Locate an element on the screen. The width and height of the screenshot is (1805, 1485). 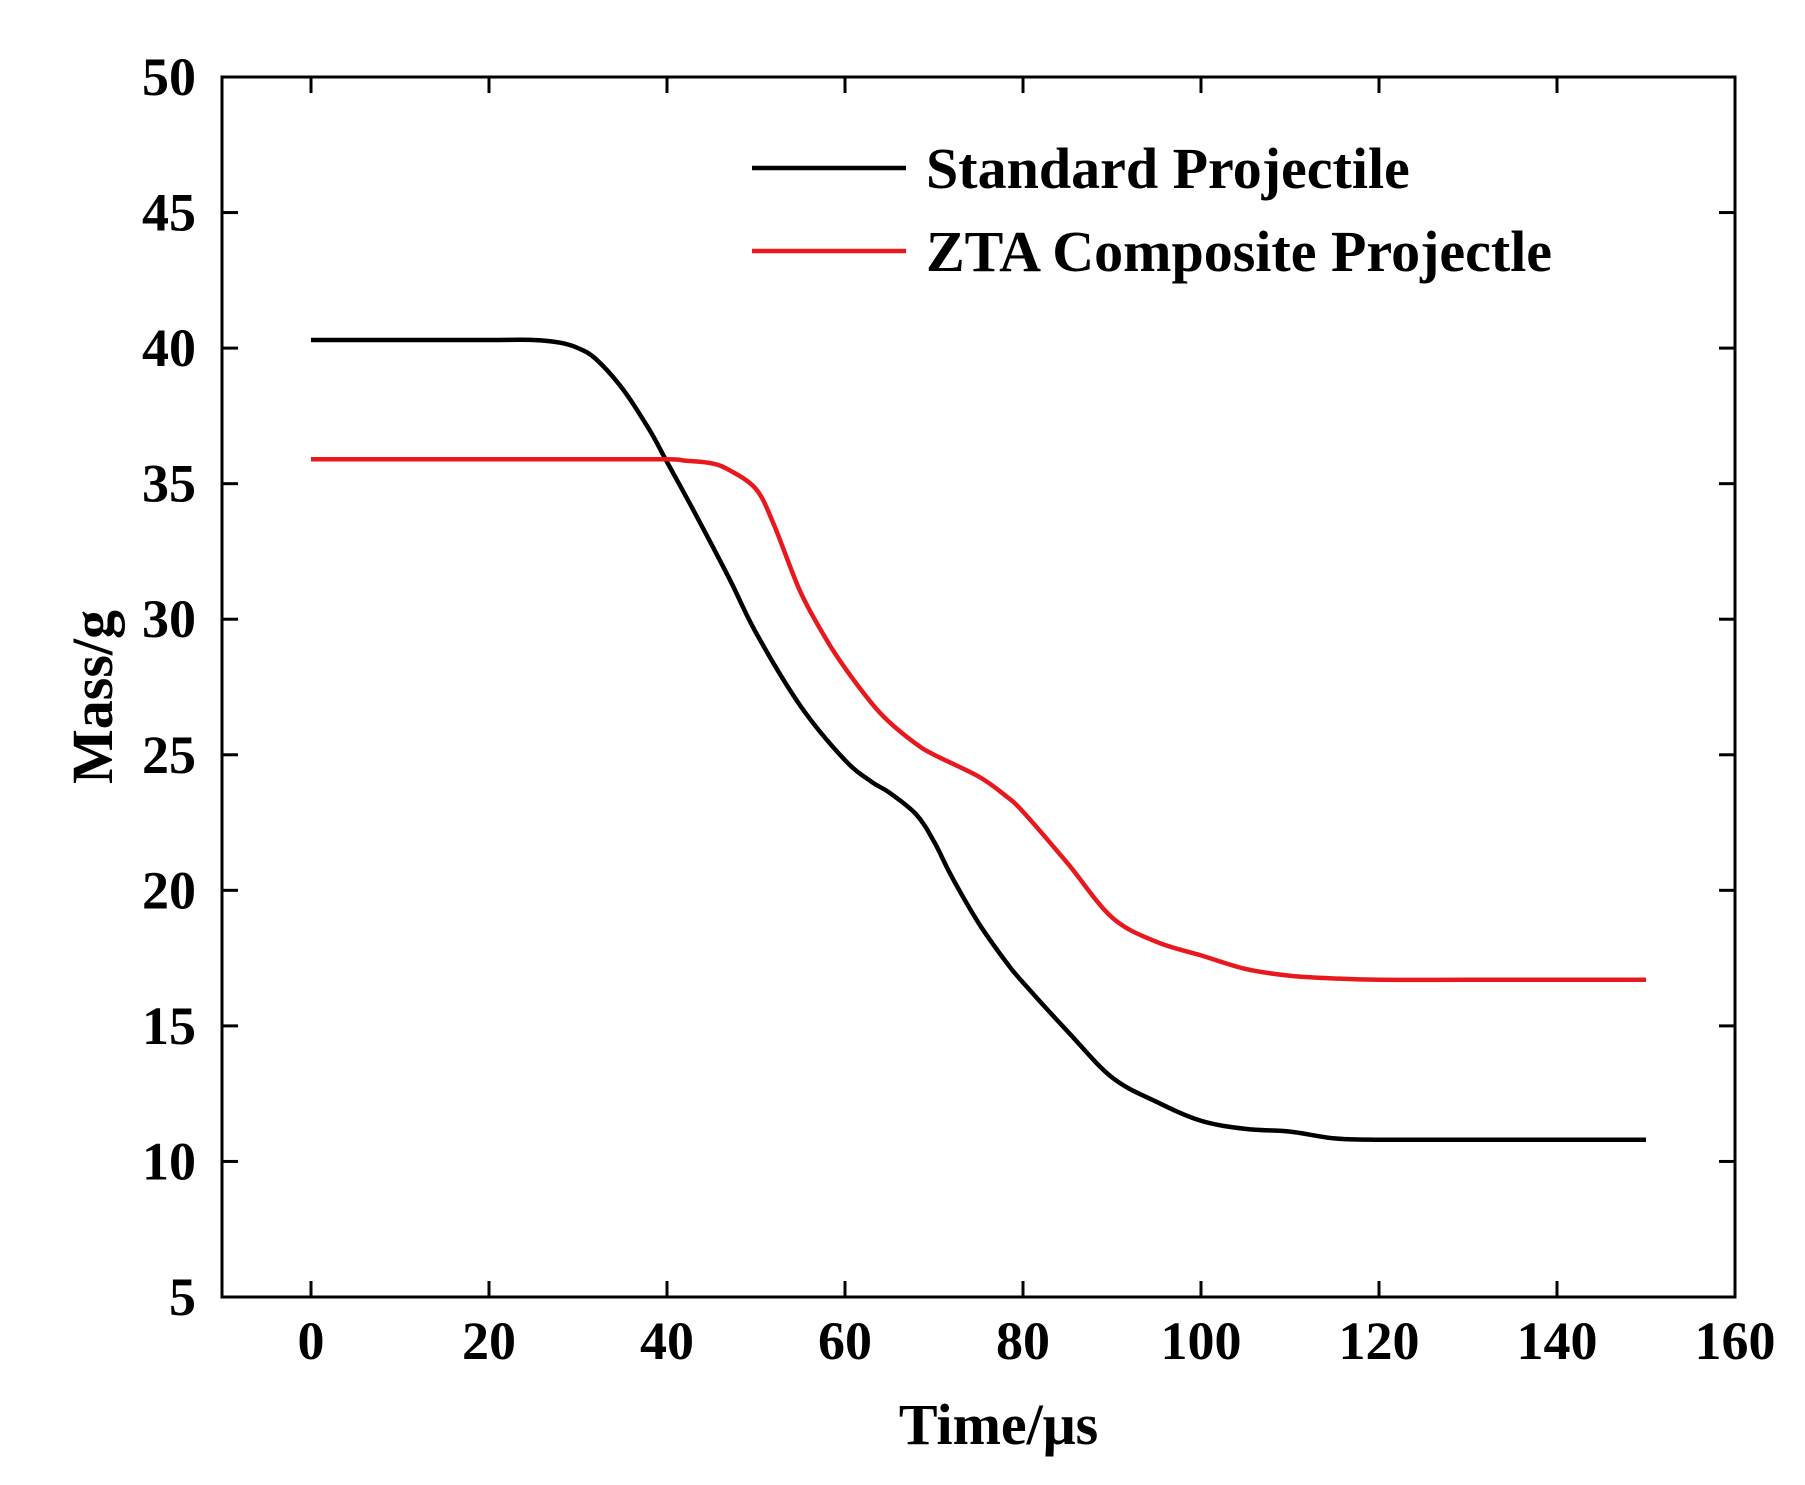
x-tick-label: 160 is located at coordinates (1735, 1341).